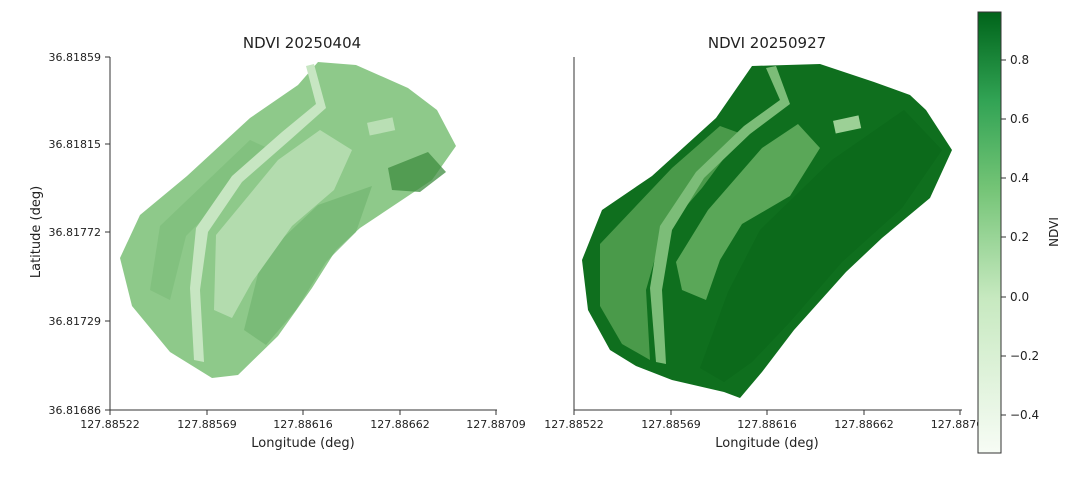 The image size is (1092, 485). What do you see at coordinates (75, 321) in the screenshot?
I see `y-tick-label: 36.81729` at bounding box center [75, 321].